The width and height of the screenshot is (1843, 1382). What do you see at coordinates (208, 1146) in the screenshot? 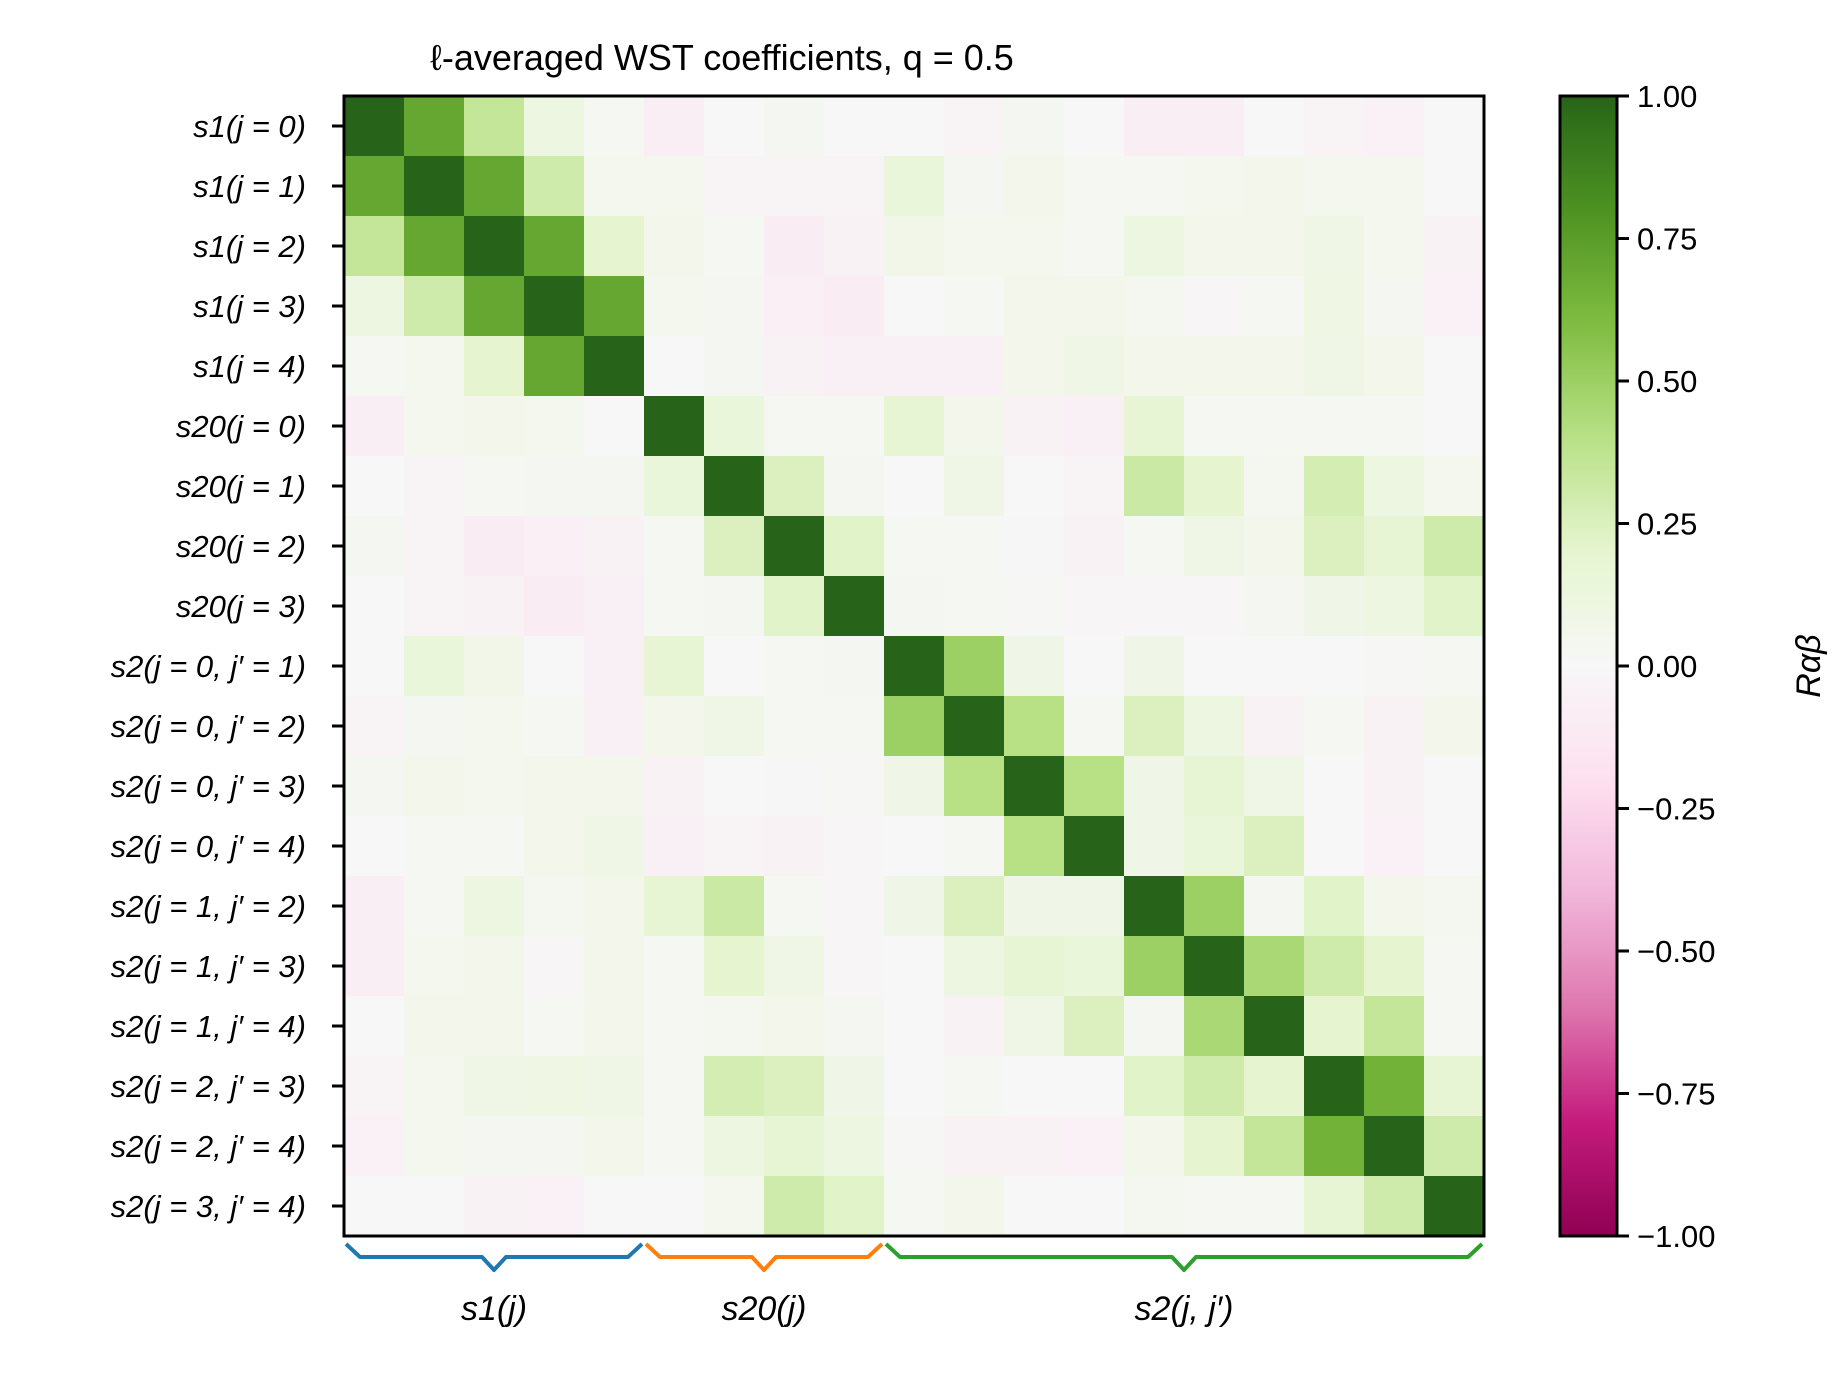
I see `row-label: s2(j = 2, j′ = 4)` at bounding box center [208, 1146].